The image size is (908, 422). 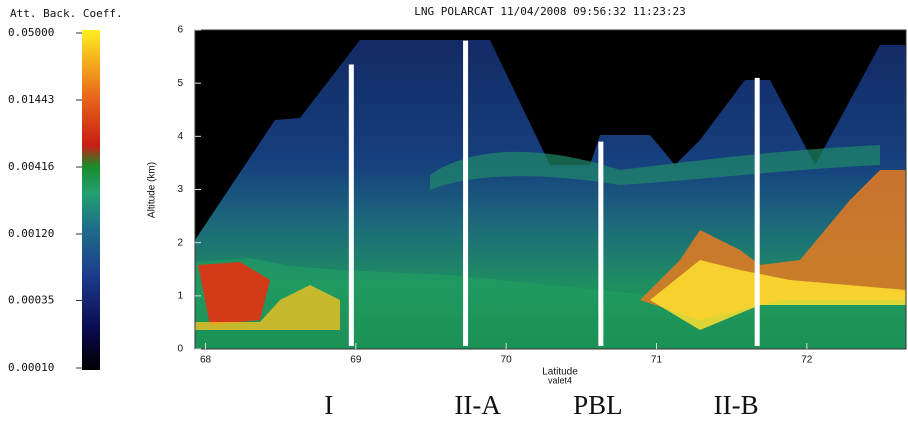 What do you see at coordinates (206, 360) in the screenshot?
I see `x-tick-label: 68` at bounding box center [206, 360].